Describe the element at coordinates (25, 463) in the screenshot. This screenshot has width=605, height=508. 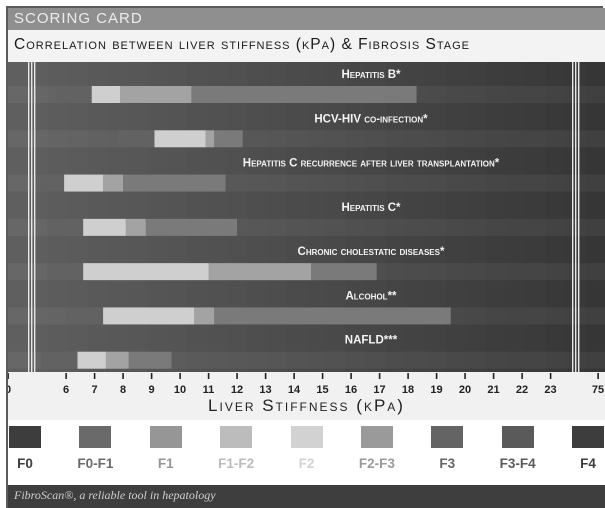
I see `legend-label: F0` at that location.